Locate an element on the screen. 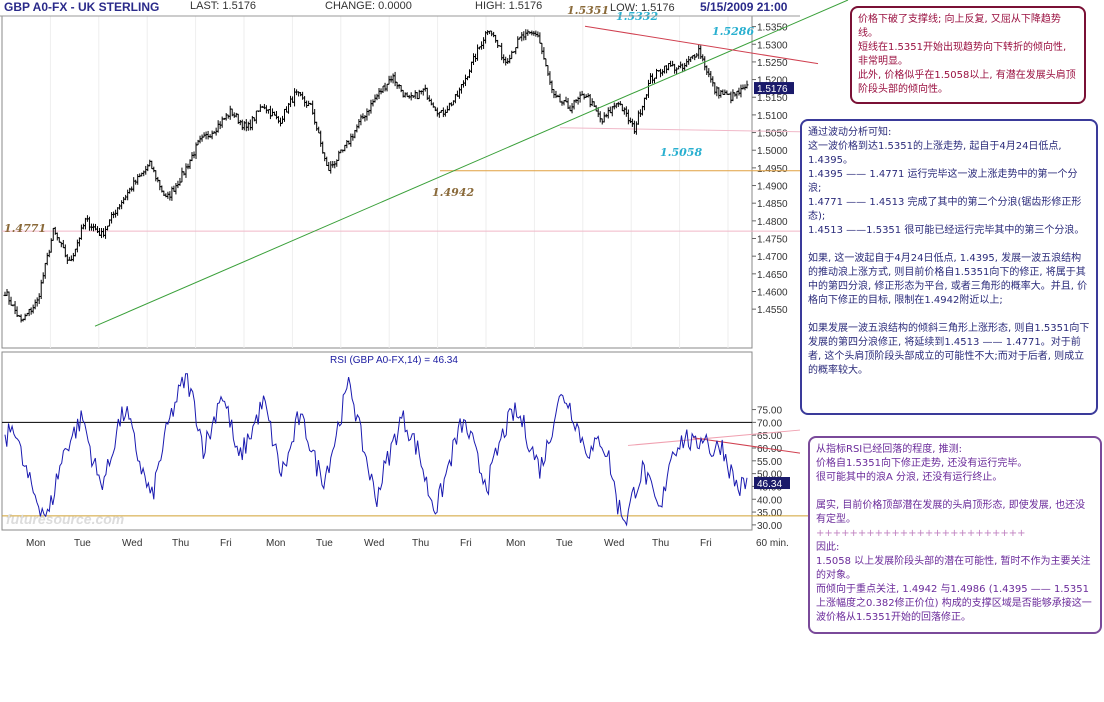 The width and height of the screenshot is (1104, 702). note-text: 通过波动分析可知: is located at coordinates (850, 132).